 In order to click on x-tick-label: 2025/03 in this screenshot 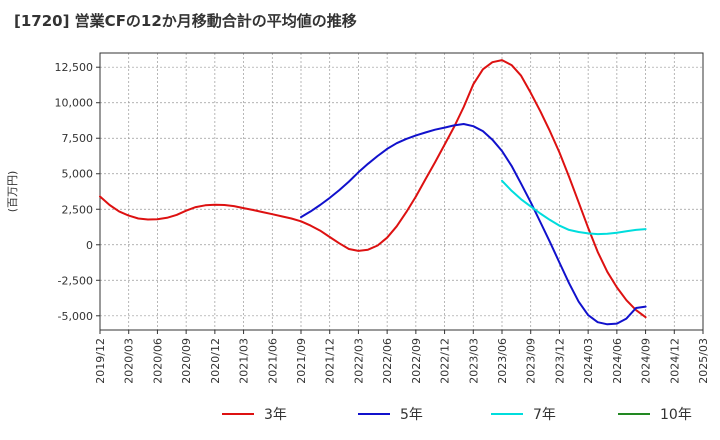, I will do `click(703, 361)`.